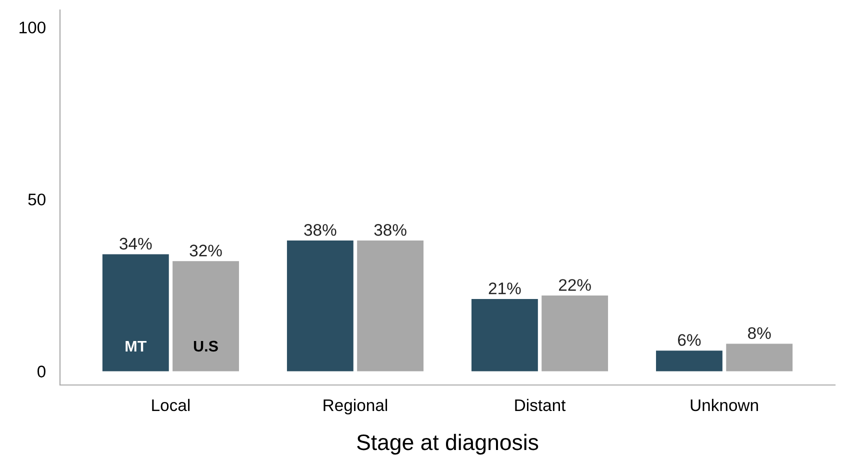  Describe the element at coordinates (37, 200) in the screenshot. I see `y-tick-label: 50` at that location.